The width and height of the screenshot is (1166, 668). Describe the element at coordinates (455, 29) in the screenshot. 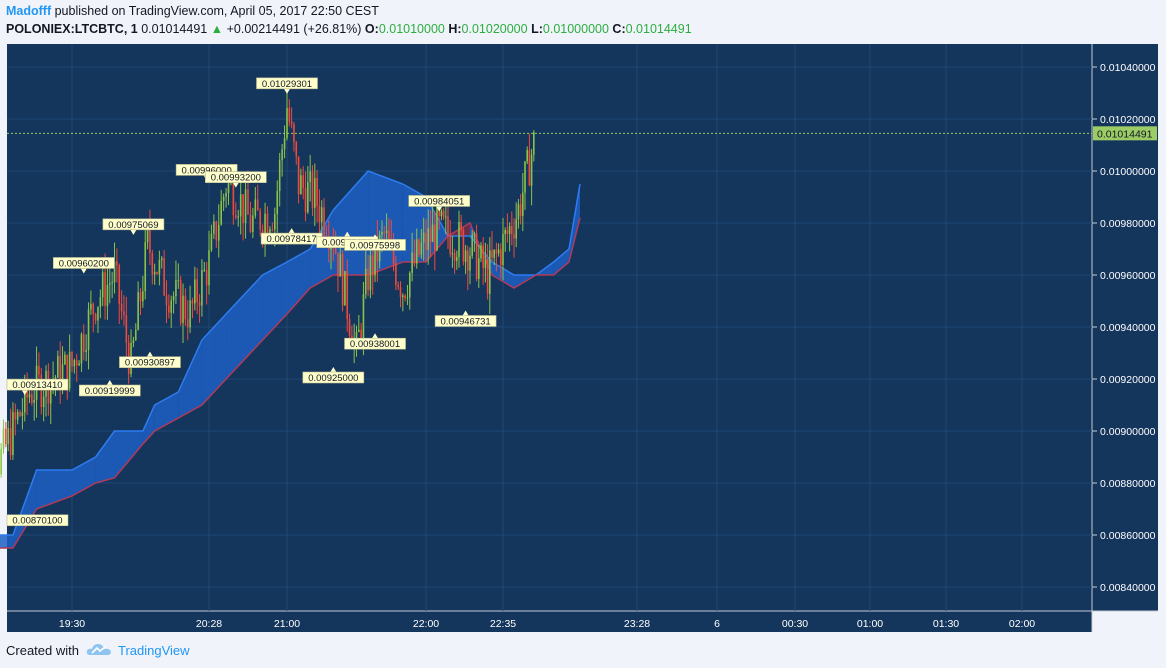

I see `high-label: H:` at that location.